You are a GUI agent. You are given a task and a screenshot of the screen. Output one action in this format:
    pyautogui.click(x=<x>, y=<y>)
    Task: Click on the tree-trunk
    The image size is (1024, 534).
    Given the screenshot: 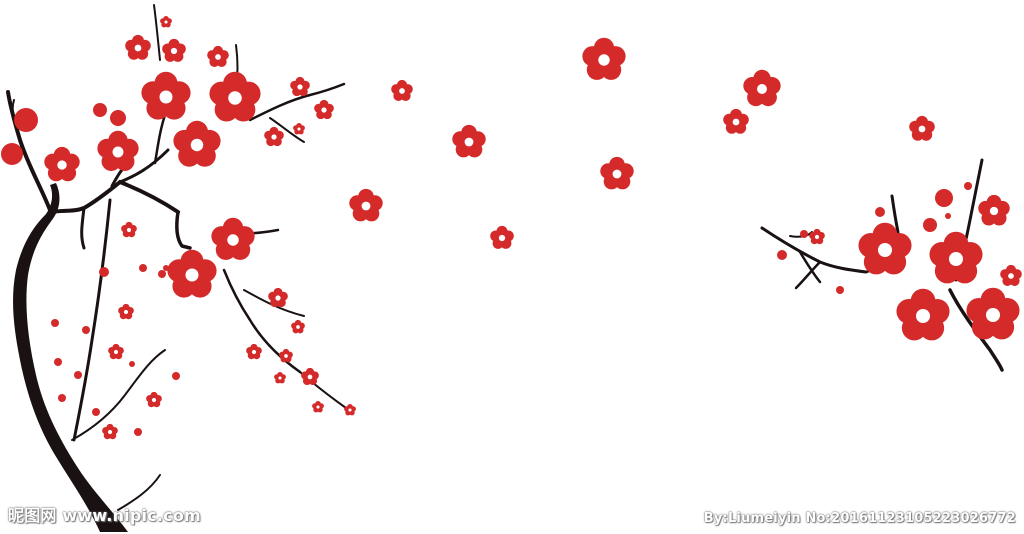 What is the action you would take?
    pyautogui.click(x=70, y=357)
    